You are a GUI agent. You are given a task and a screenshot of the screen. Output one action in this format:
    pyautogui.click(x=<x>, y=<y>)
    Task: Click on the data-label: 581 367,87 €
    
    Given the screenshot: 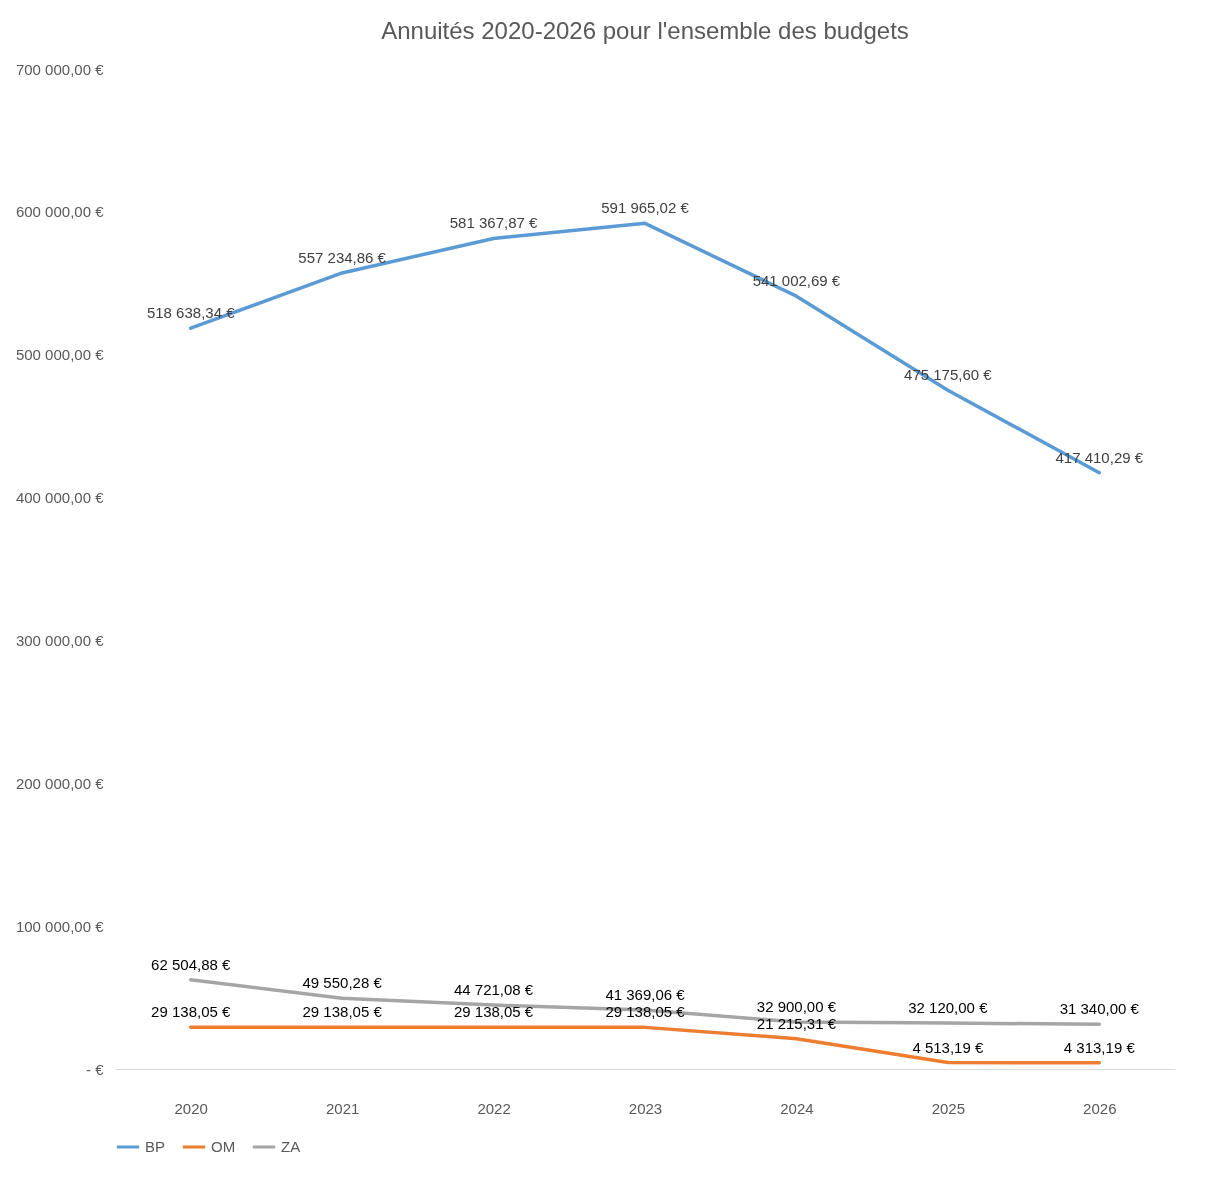 What is the action you would take?
    pyautogui.click(x=494, y=223)
    